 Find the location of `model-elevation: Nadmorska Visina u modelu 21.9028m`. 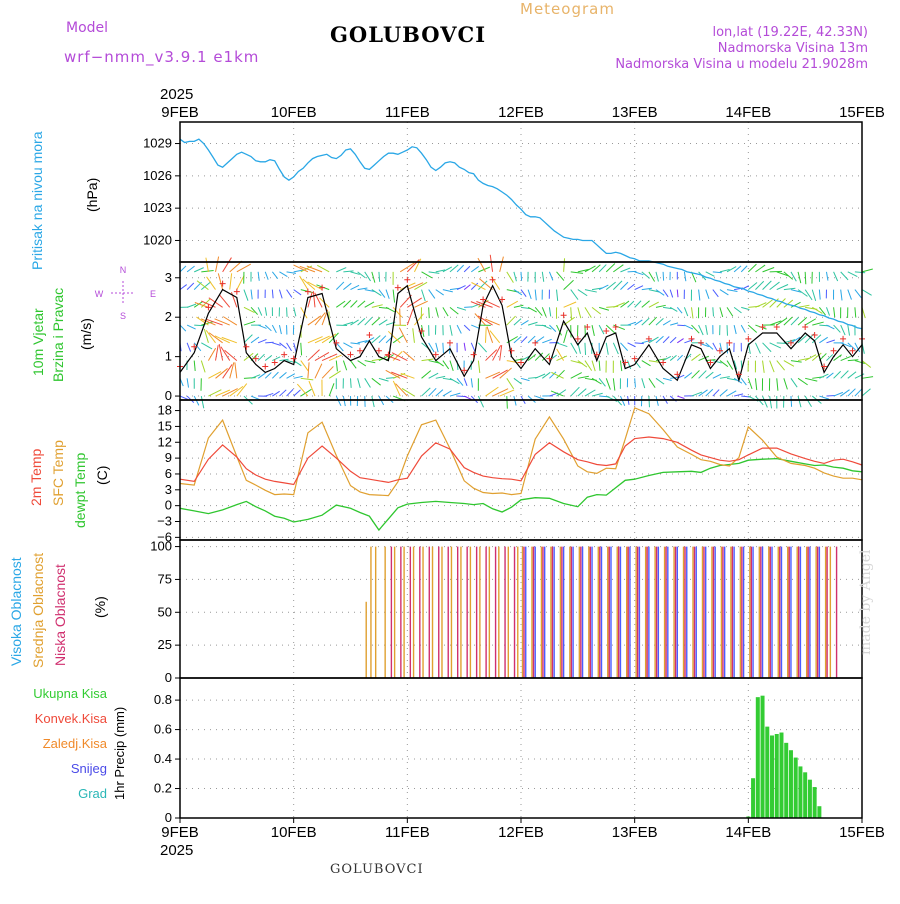

model-elevation: Nadmorska Visina u modelu 21.9028m is located at coordinates (741, 64).